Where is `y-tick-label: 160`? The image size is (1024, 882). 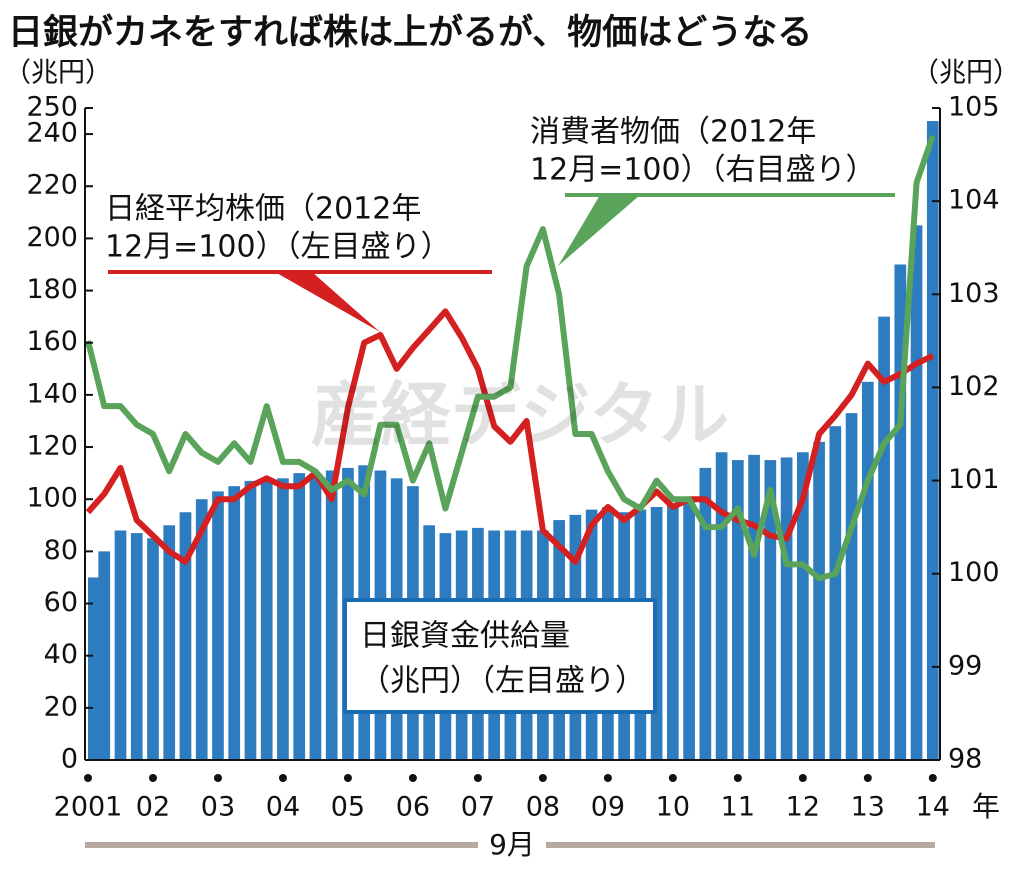 y-tick-label: 160 is located at coordinates (52, 341).